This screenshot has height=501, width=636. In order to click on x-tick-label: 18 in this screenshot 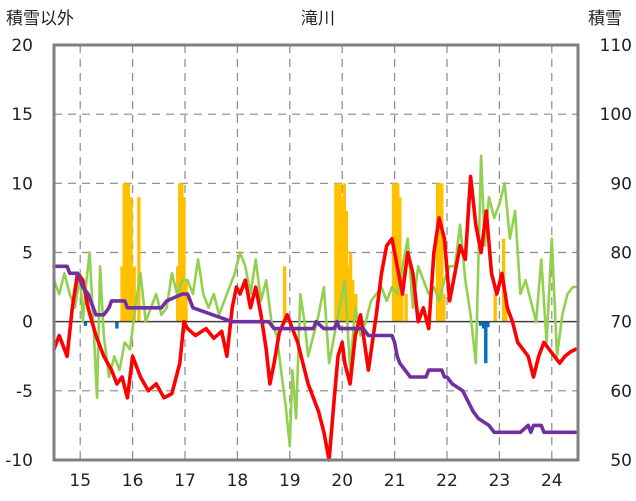, I will do `click(238, 481)`.